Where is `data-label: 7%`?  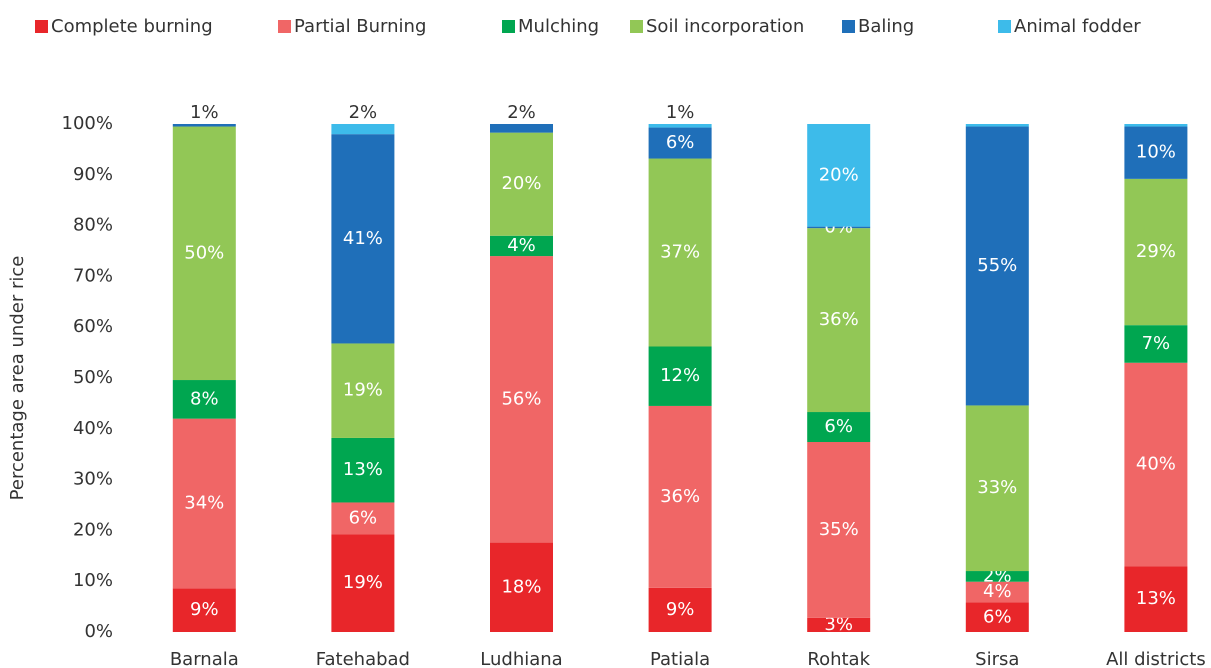
data-label: 7% is located at coordinates (1156, 343).